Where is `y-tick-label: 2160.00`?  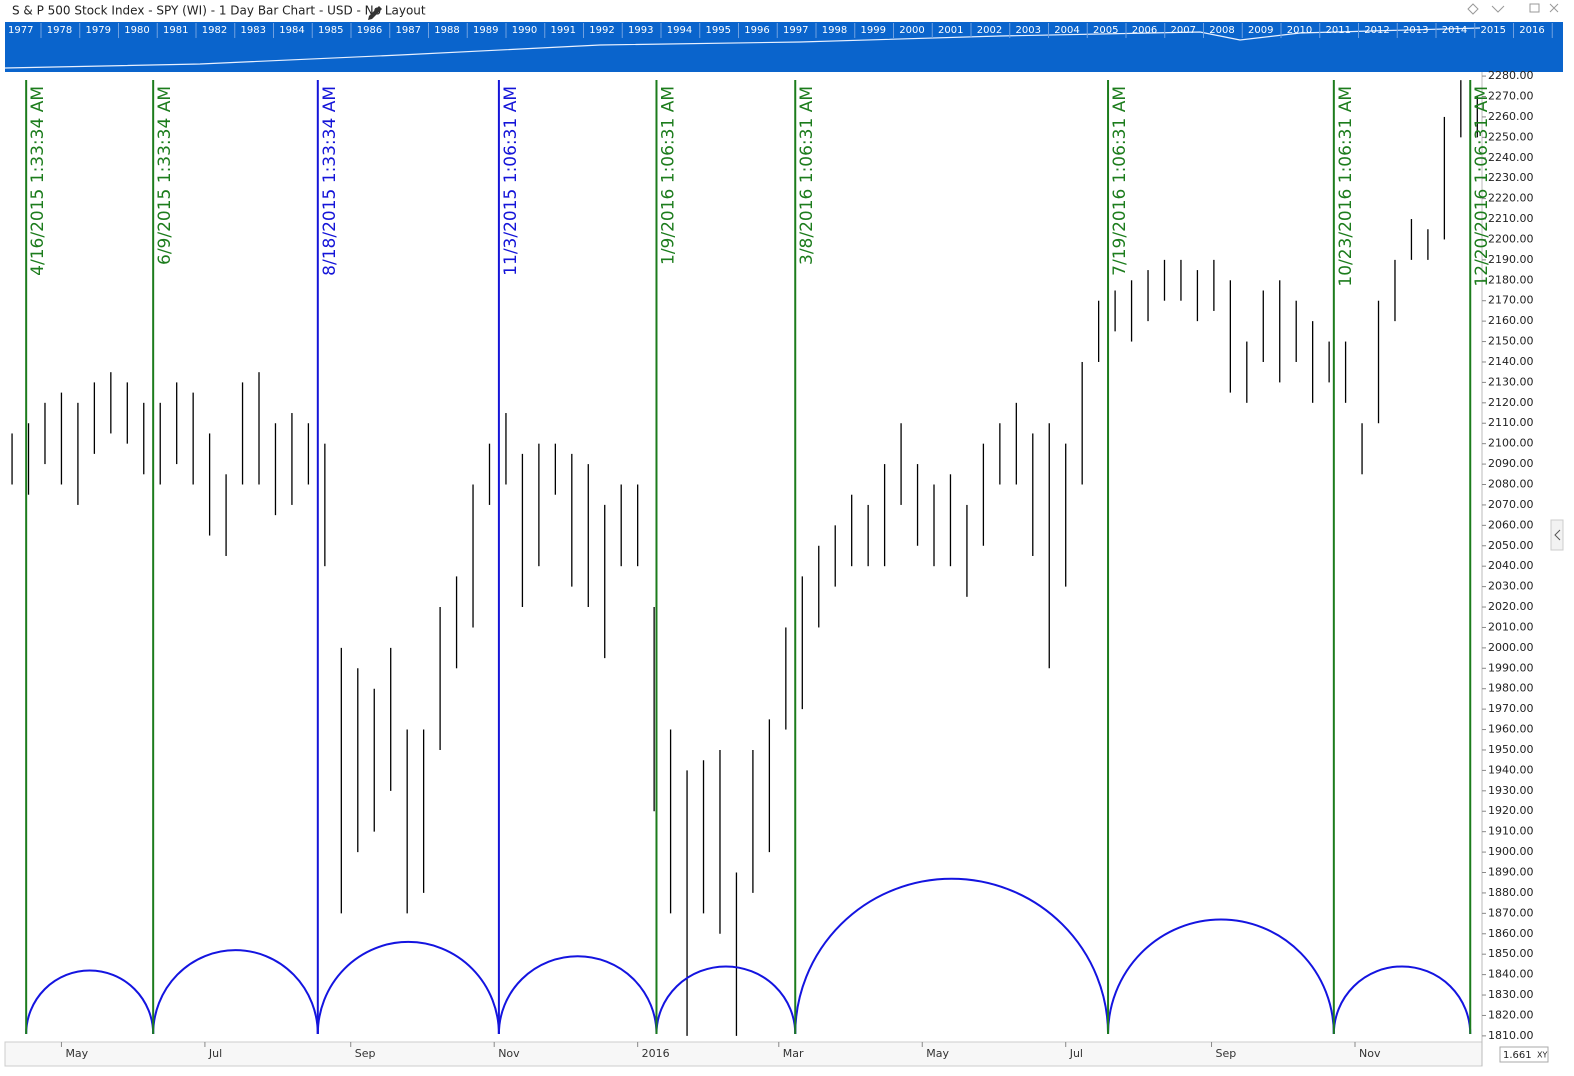 y-tick-label: 2160.00 is located at coordinates (1511, 320).